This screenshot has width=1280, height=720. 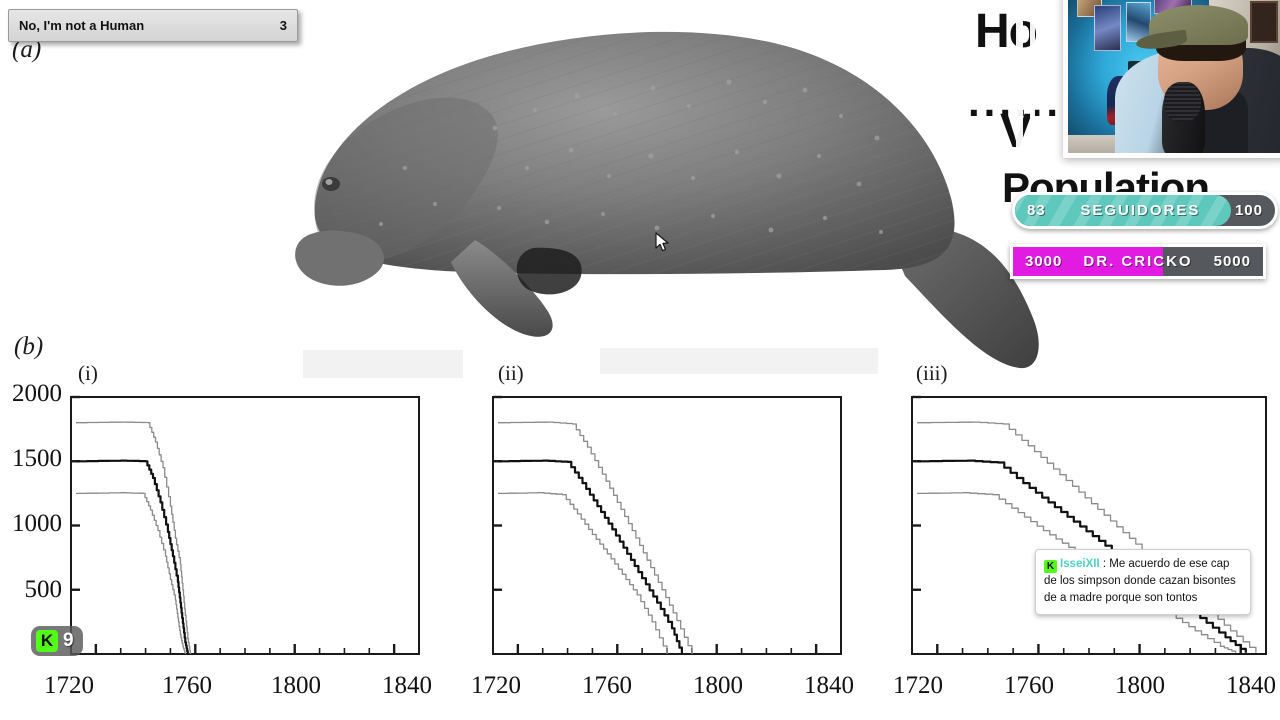 I want to click on viewer-count-widget: K 9, so click(x=57, y=641).